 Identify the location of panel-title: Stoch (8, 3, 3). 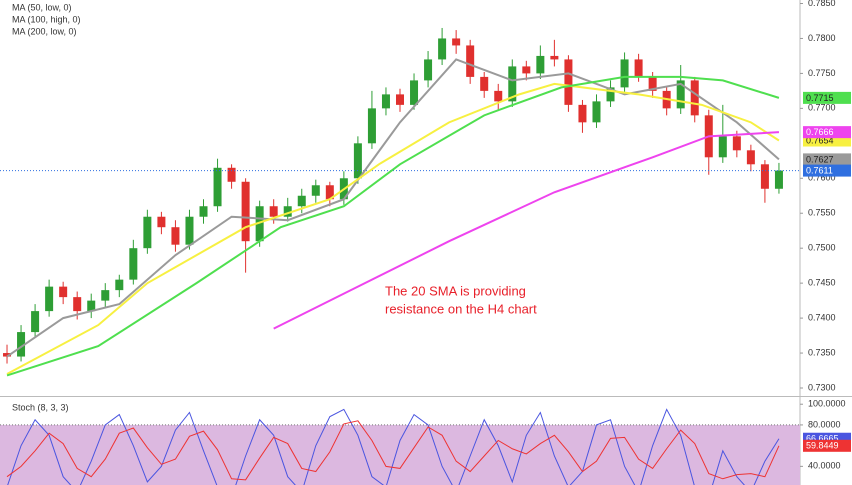
(40, 407).